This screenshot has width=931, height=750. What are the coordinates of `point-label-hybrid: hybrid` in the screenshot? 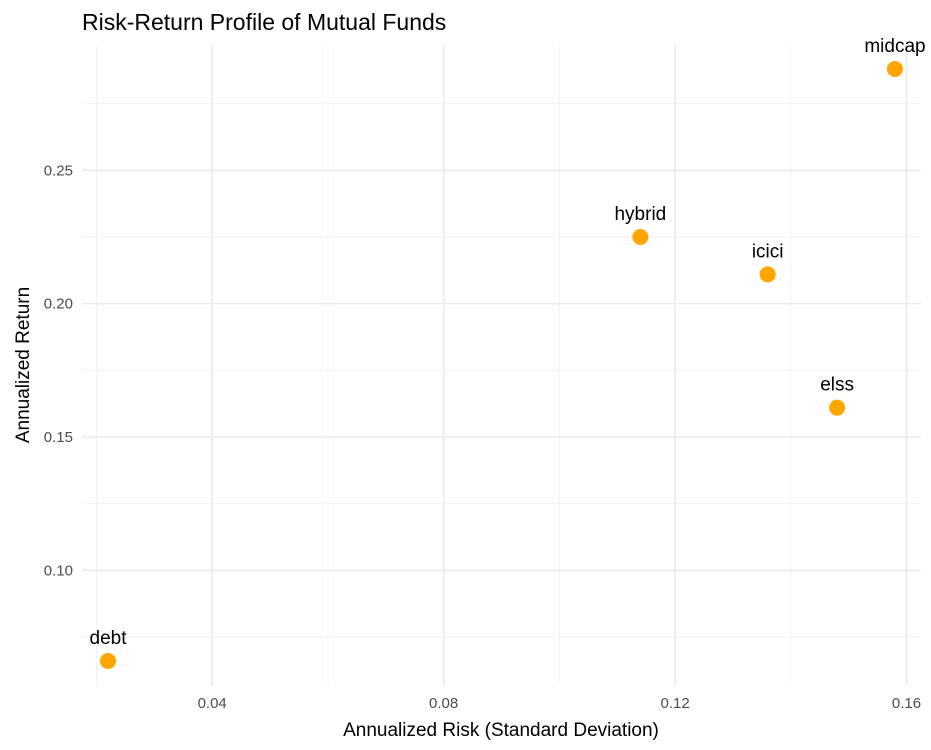 It's located at (640, 214).